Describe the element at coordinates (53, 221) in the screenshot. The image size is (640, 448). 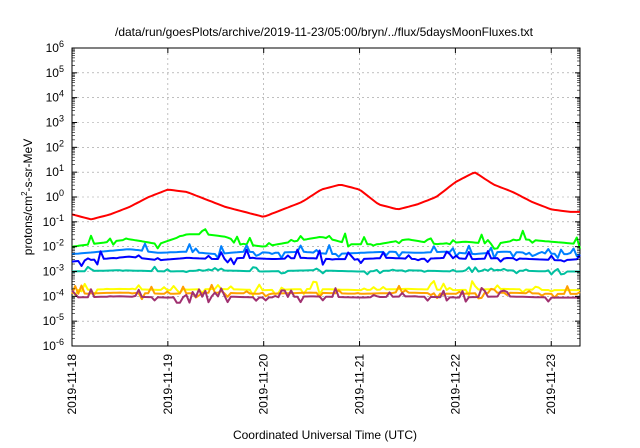
I see `y-tick-label: 10⁻¹` at that location.